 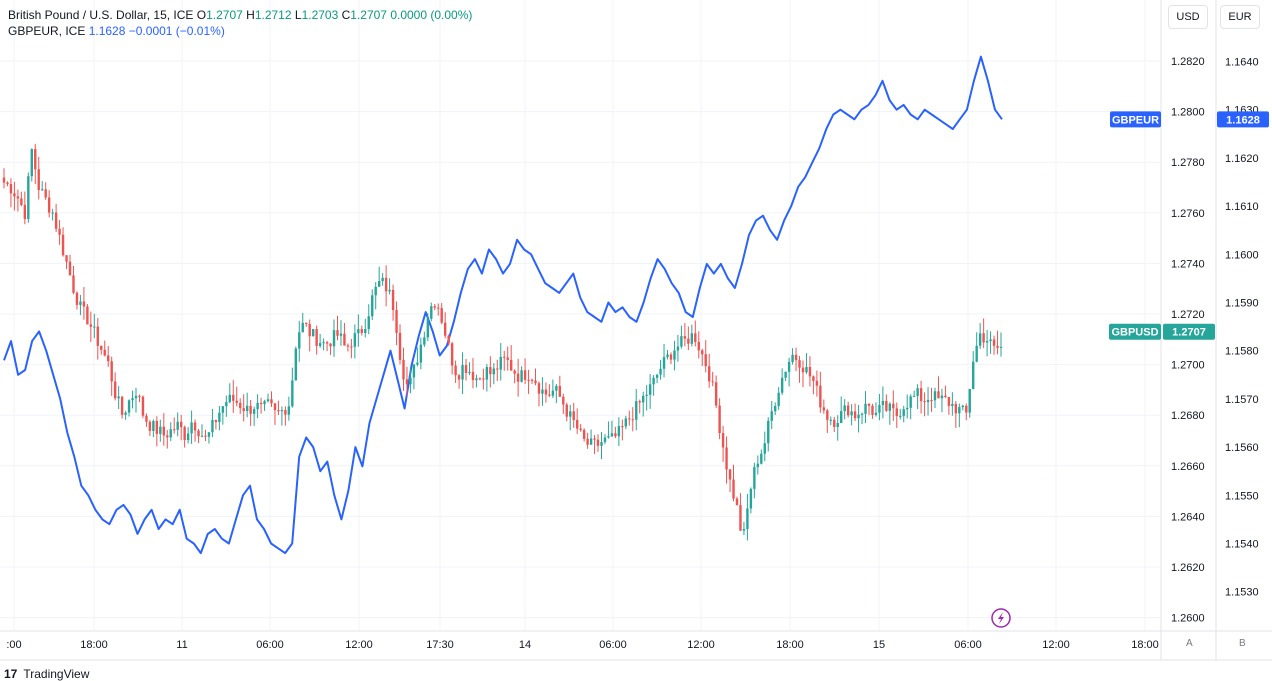 What do you see at coordinates (1189, 119) in the screenshot?
I see `gbpeur-price-tag: GBPEUR 1.1628` at bounding box center [1189, 119].